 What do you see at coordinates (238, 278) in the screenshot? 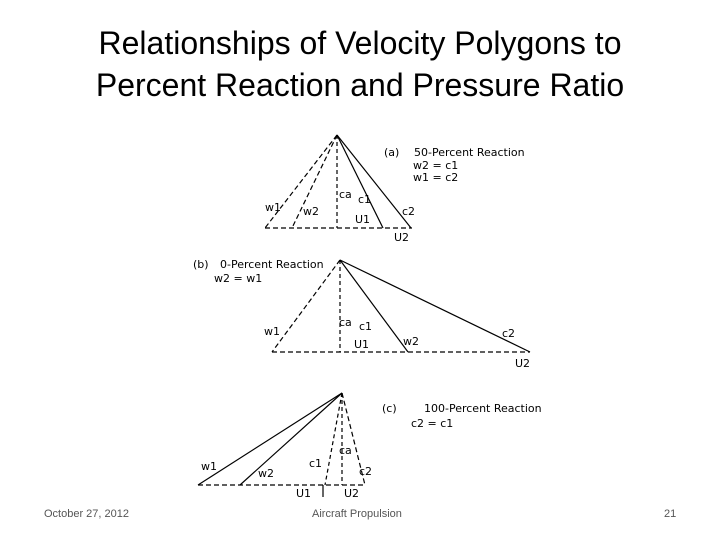
I see `eq1-b: w2 = w1` at bounding box center [238, 278].